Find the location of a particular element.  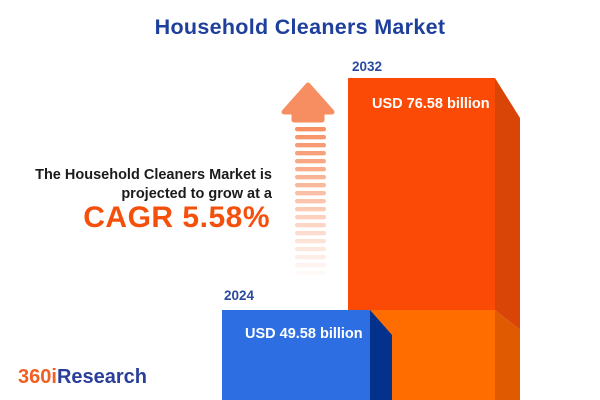

logo-text-research: Research is located at coordinates (101, 377).